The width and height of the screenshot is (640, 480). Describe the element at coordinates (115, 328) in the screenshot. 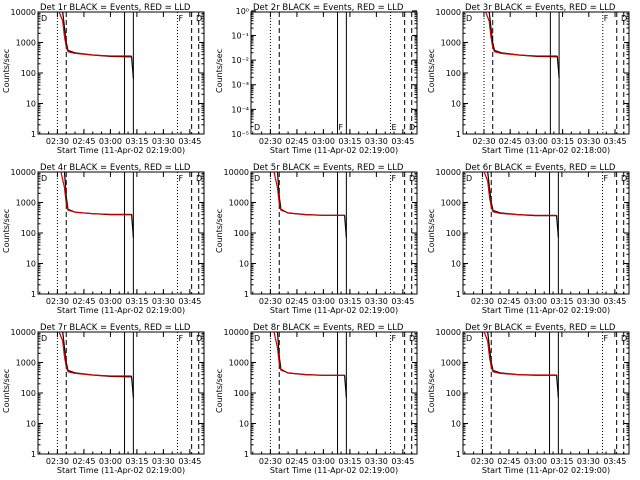

I see `chart-title: Det 7r BLACK = Events, RED = LLD` at that location.